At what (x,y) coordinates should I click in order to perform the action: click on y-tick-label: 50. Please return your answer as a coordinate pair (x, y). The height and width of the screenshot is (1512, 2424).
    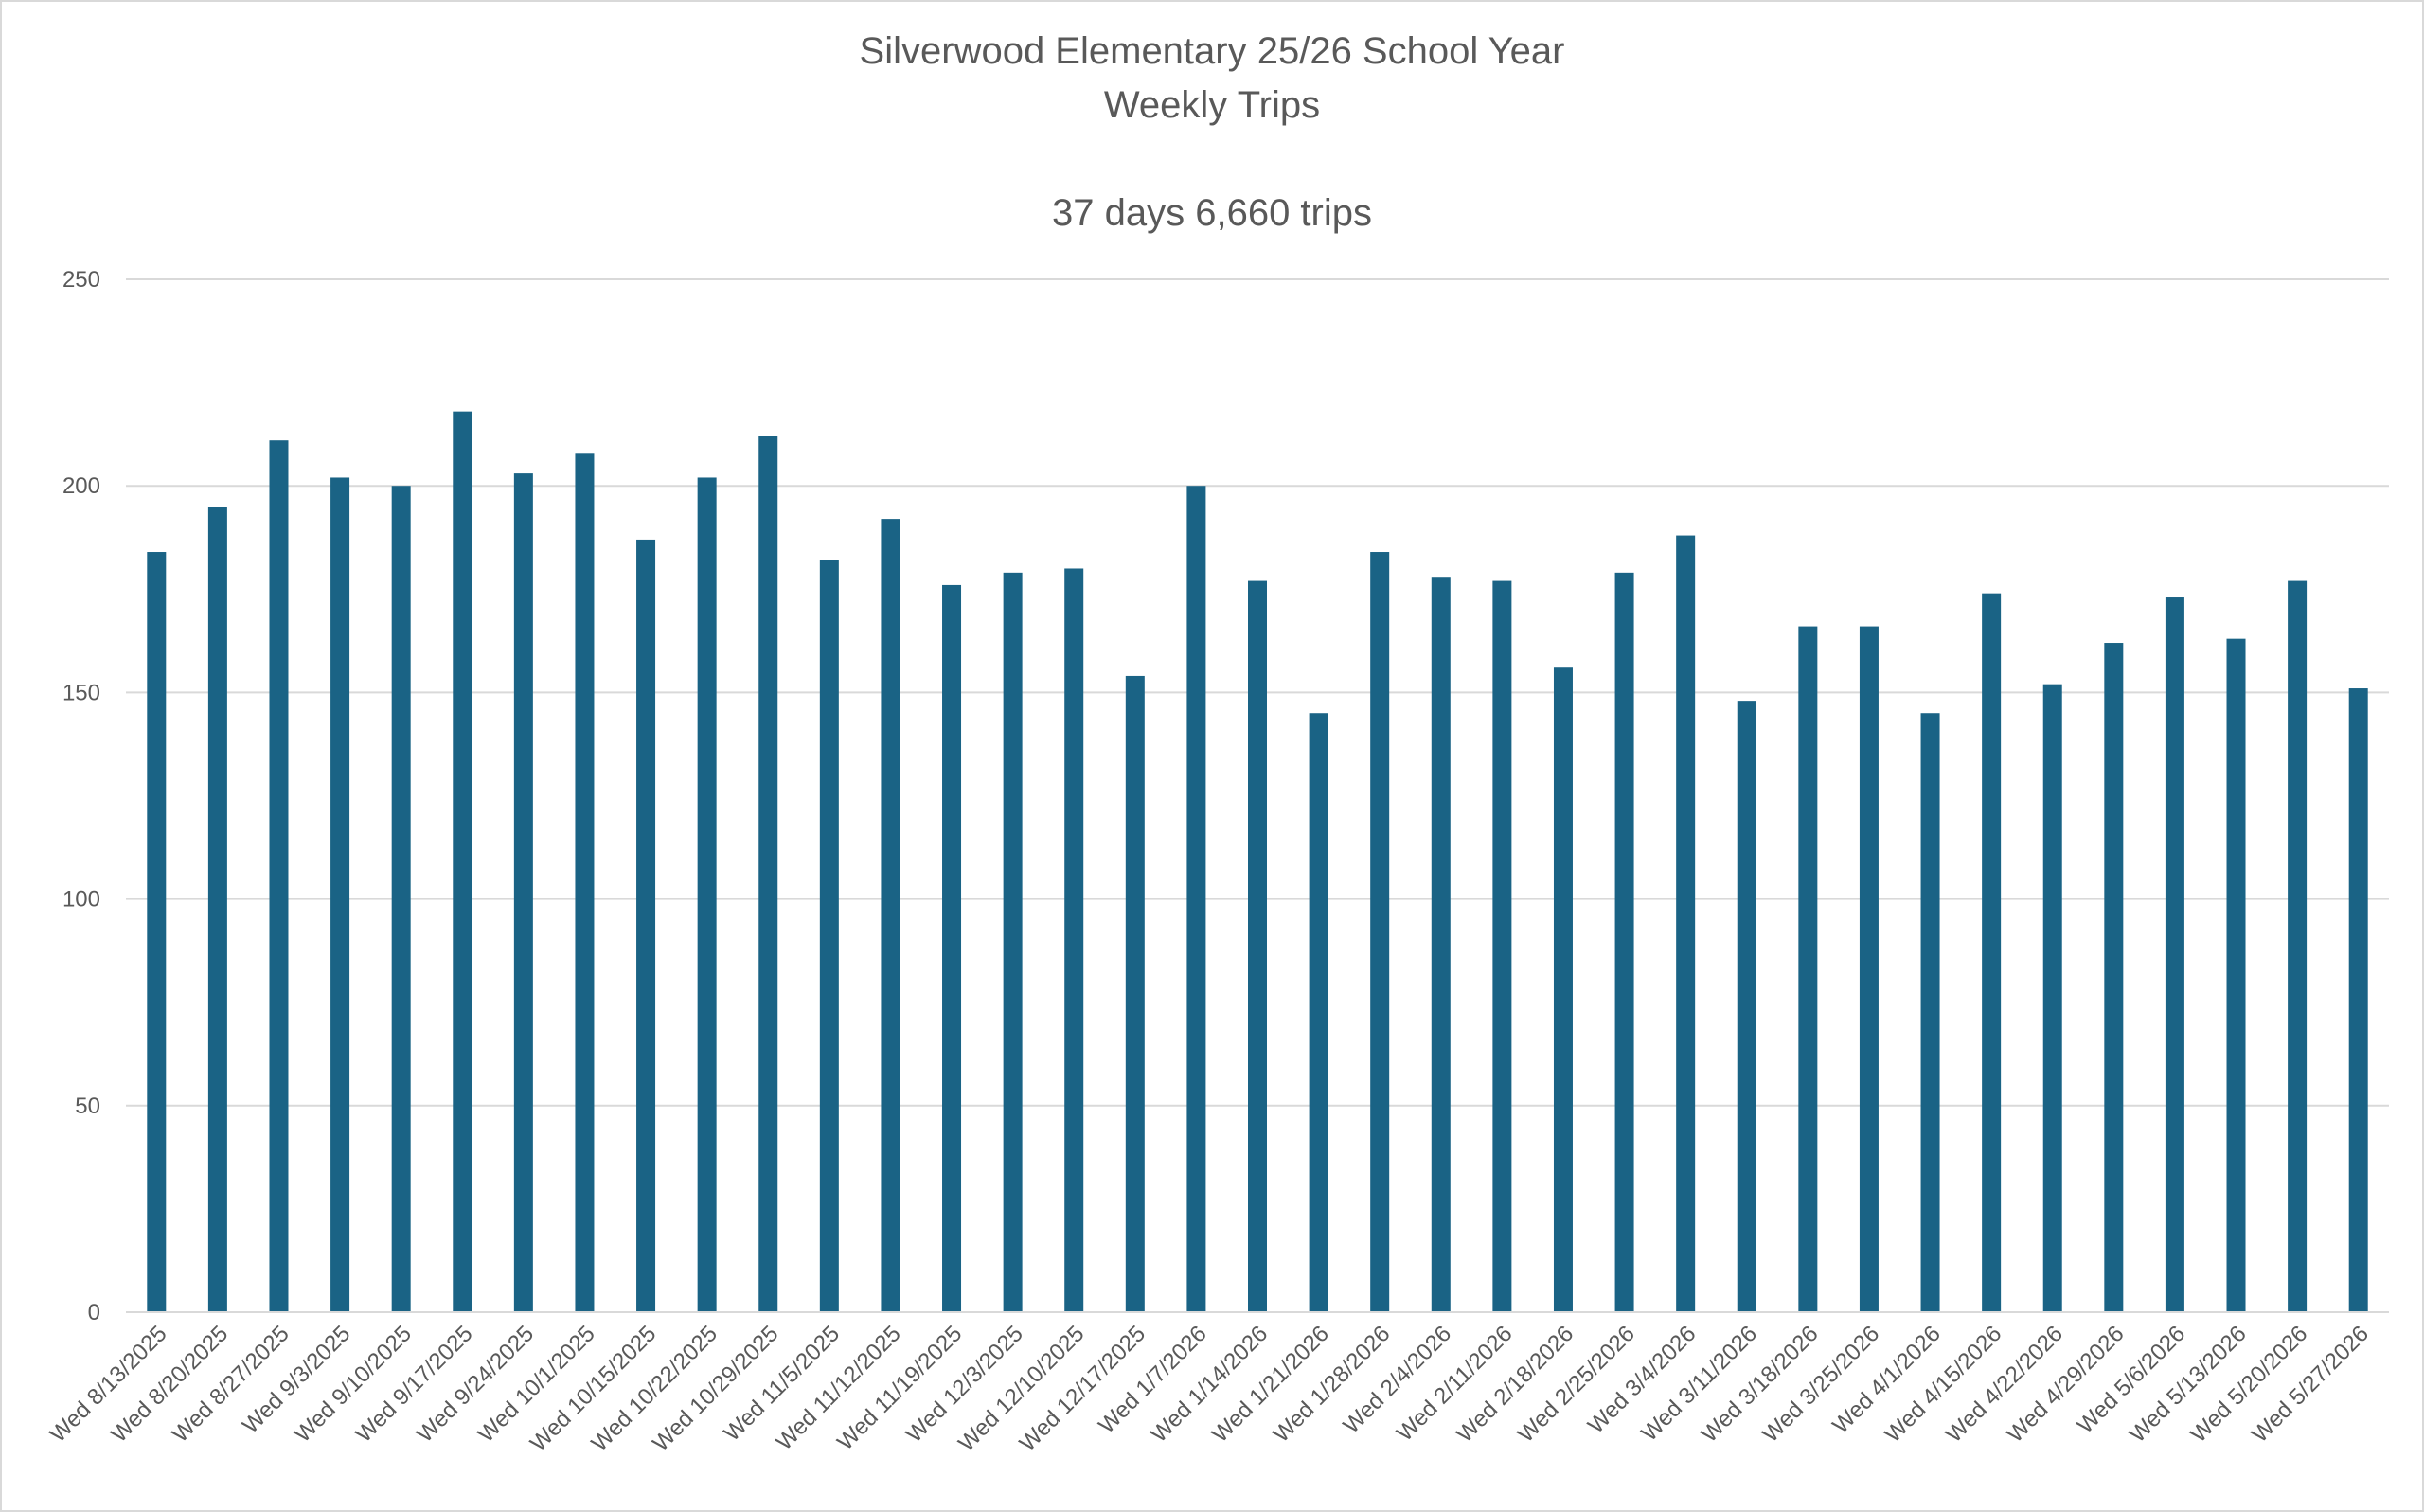
    Looking at the image, I should click on (87, 1106).